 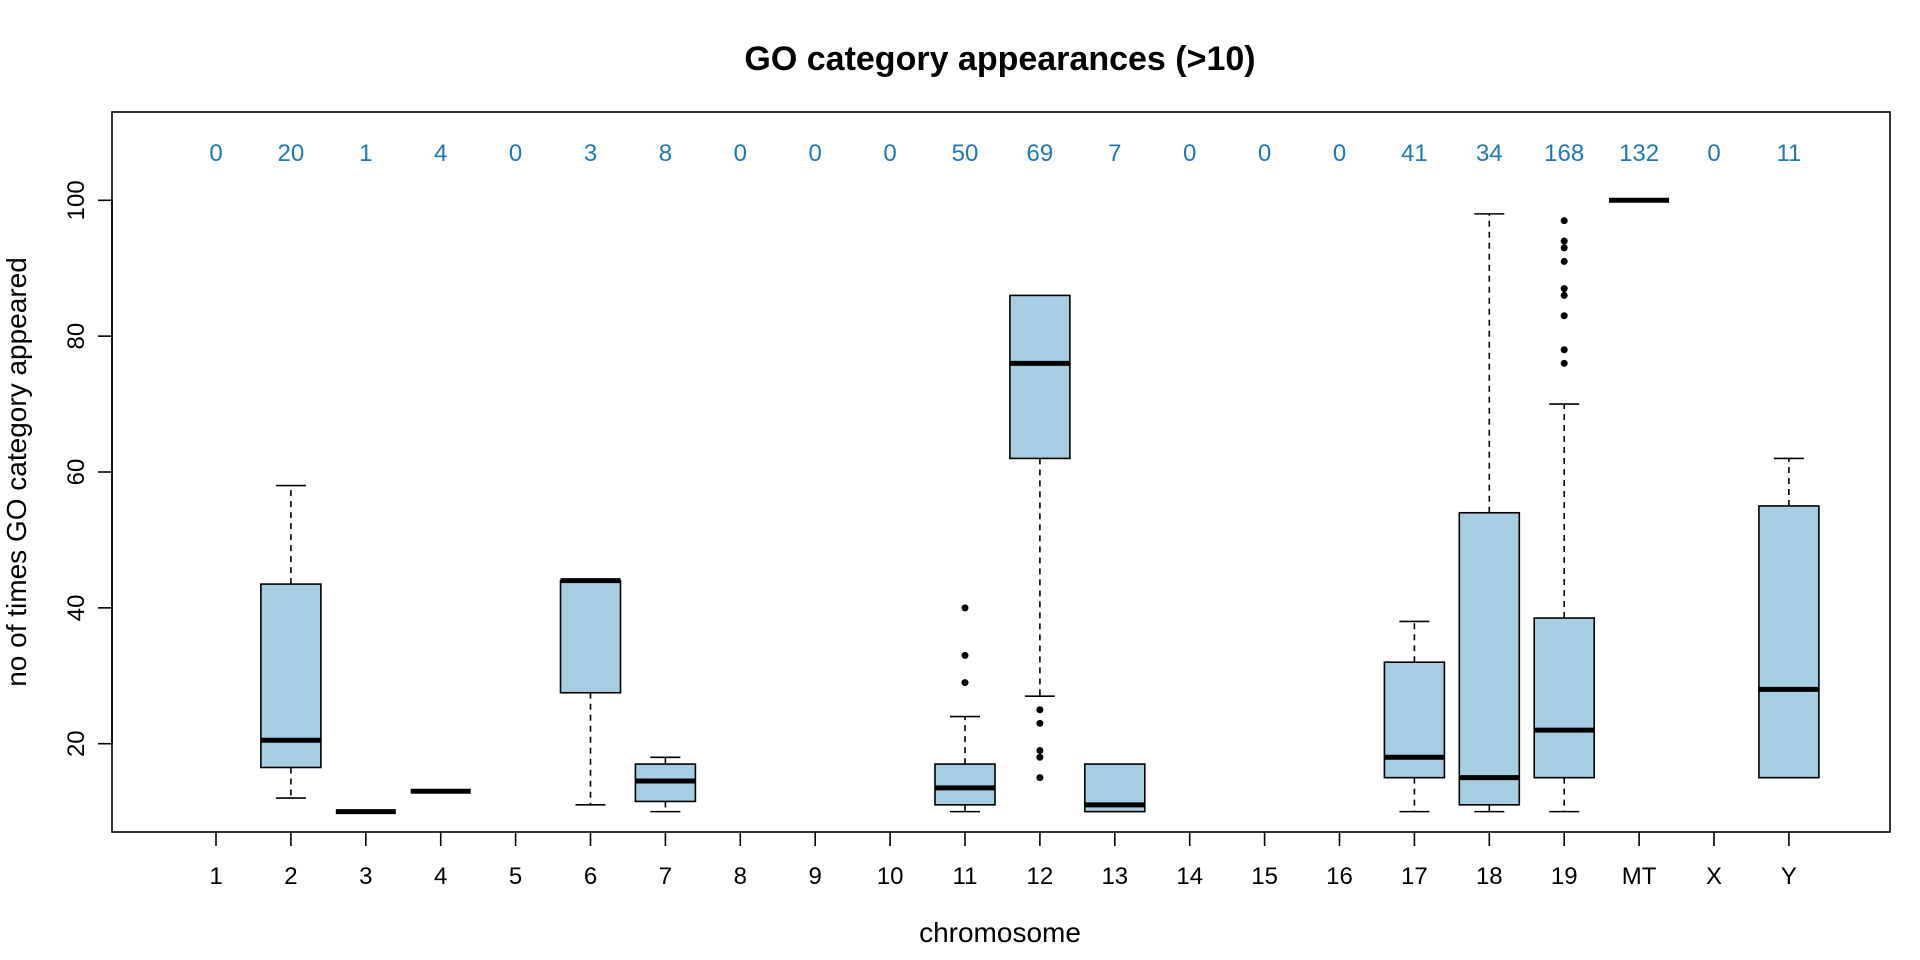 I want to click on x-tick-label: 18, so click(x=1489, y=876).